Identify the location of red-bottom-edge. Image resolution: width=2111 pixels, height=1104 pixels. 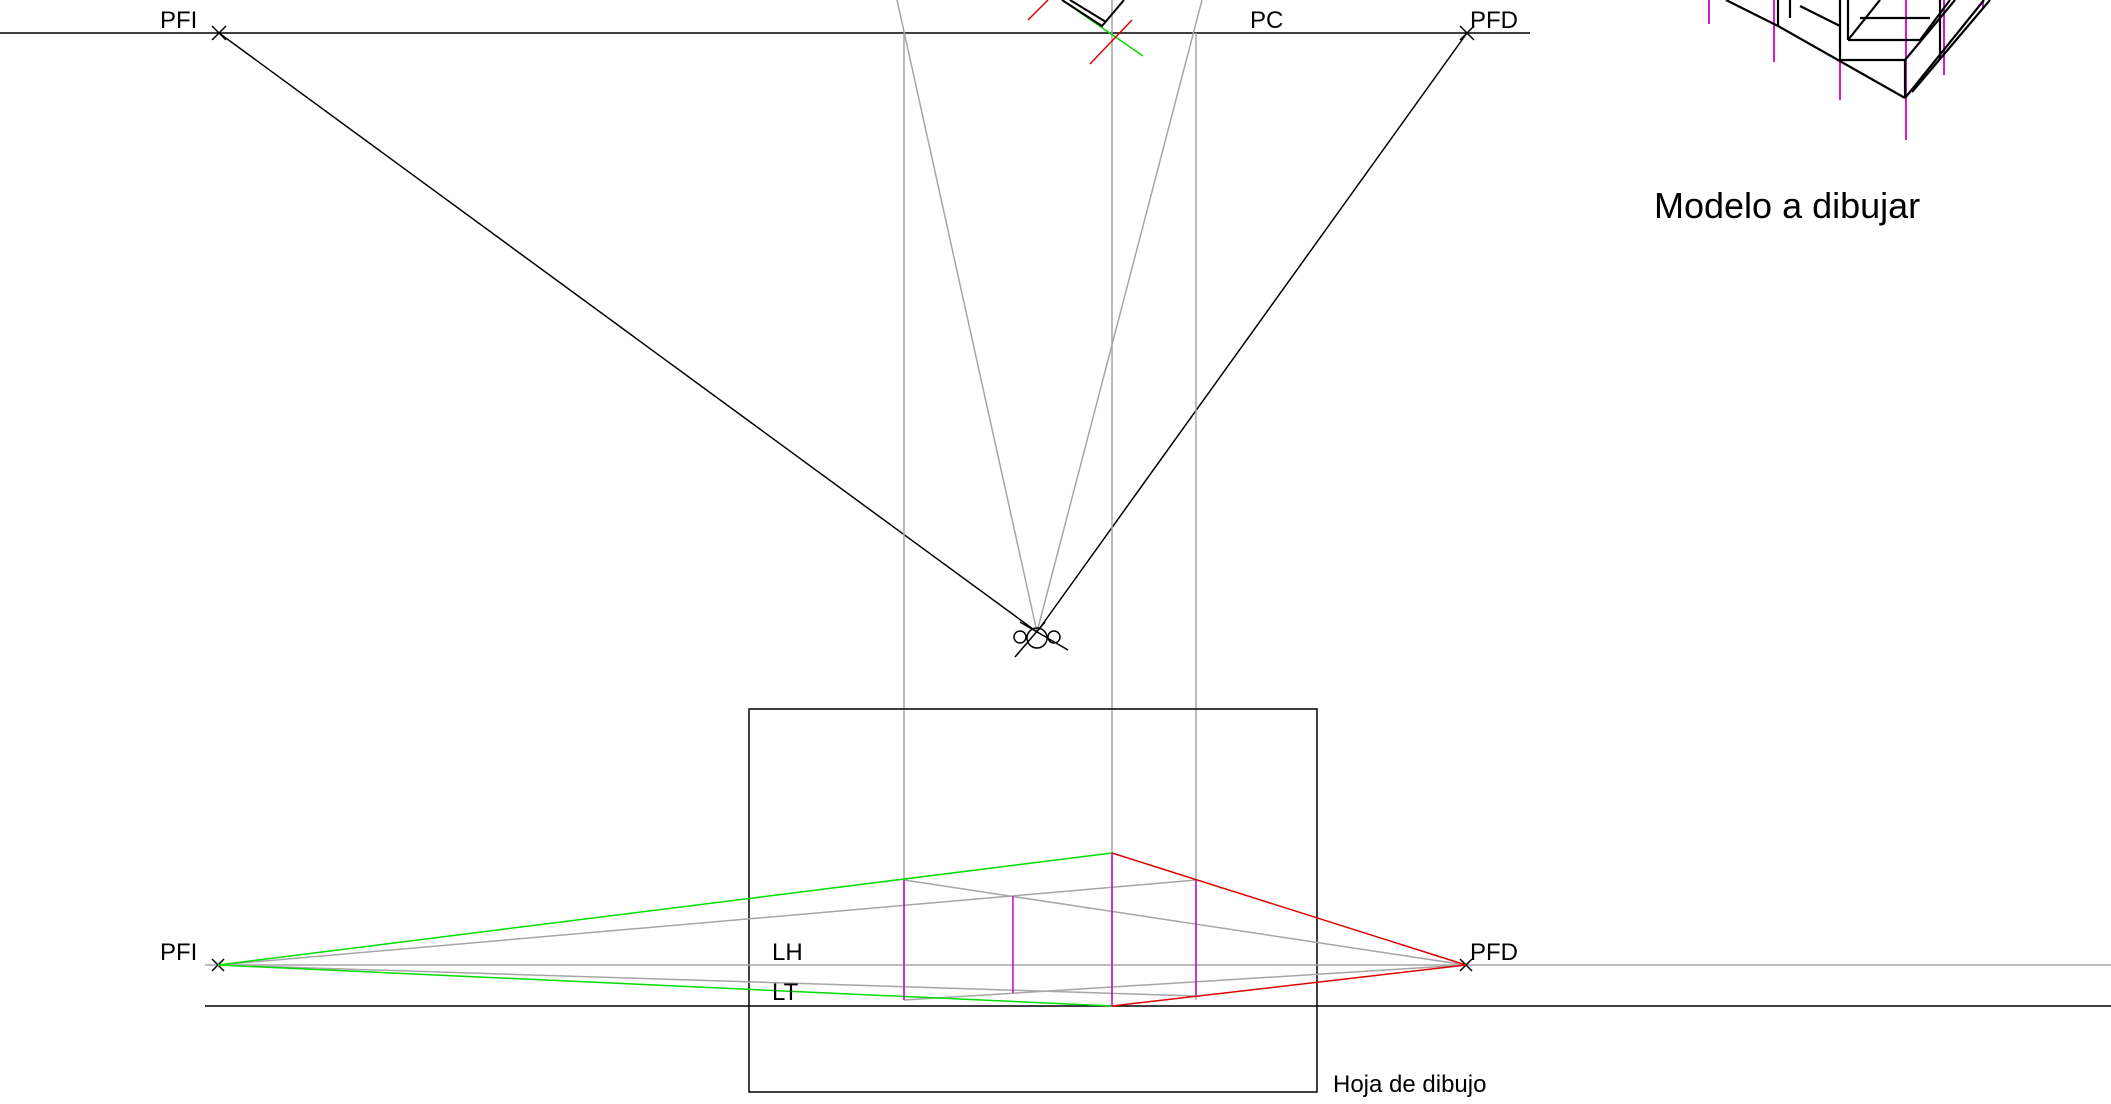
(1289, 985).